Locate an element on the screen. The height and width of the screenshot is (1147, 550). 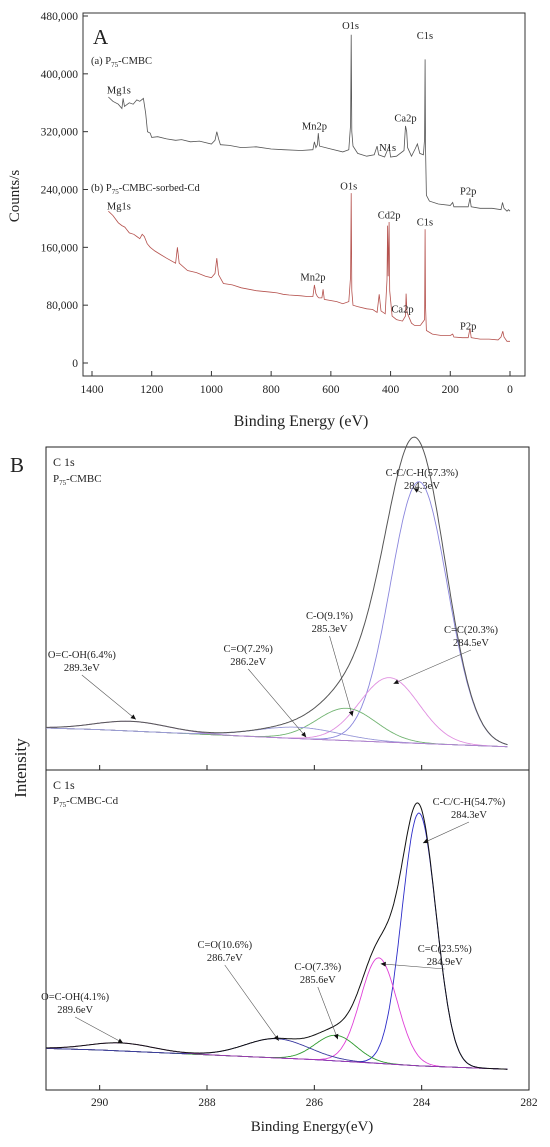
panel-a-letter: A is located at coordinates (101, 37).